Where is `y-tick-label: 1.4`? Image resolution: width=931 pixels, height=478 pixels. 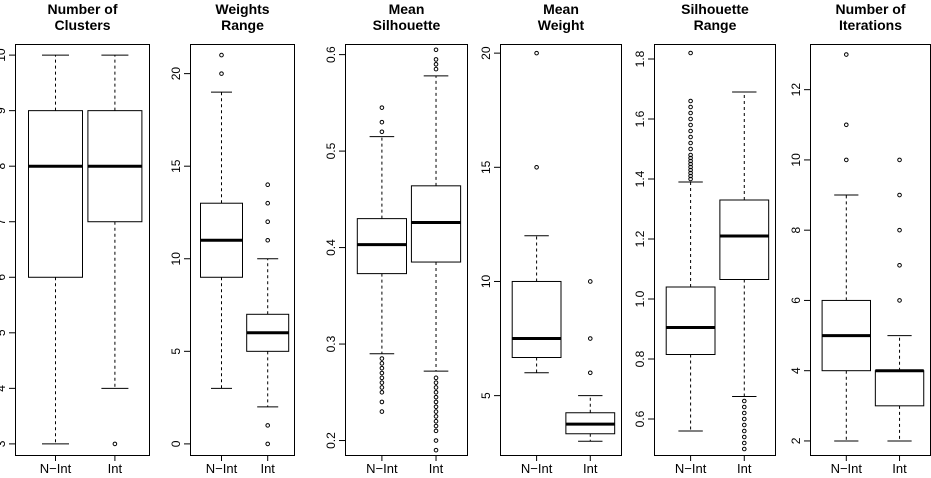
y-tick-label: 1.4 is located at coordinates (640, 178).